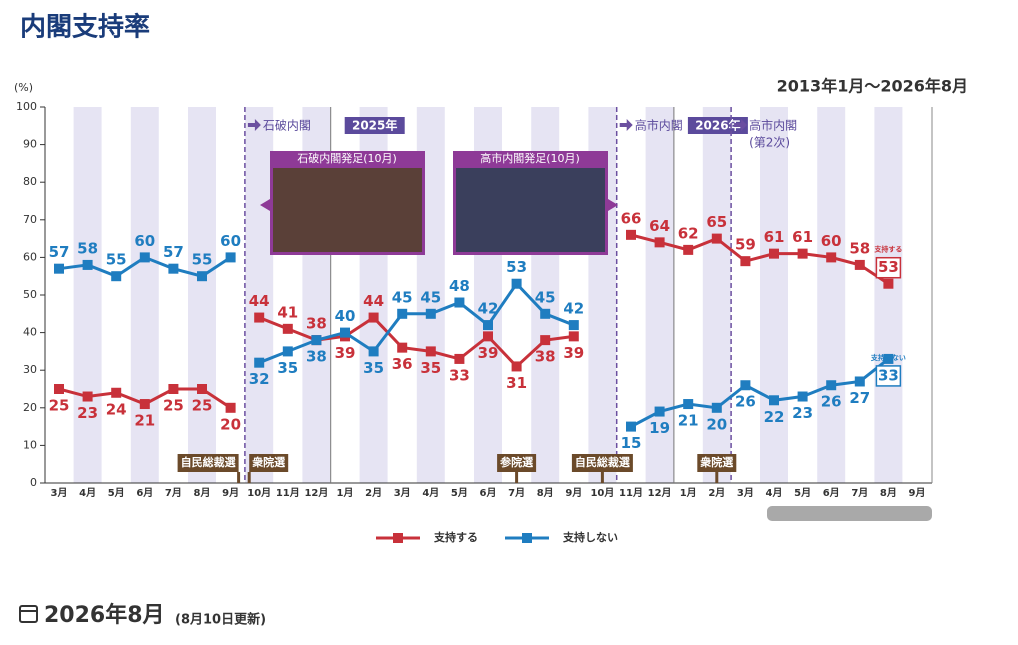  Describe the element at coordinates (142, 615) in the screenshot. I see `footer: 2026年8月 (8月10日更新)` at that location.